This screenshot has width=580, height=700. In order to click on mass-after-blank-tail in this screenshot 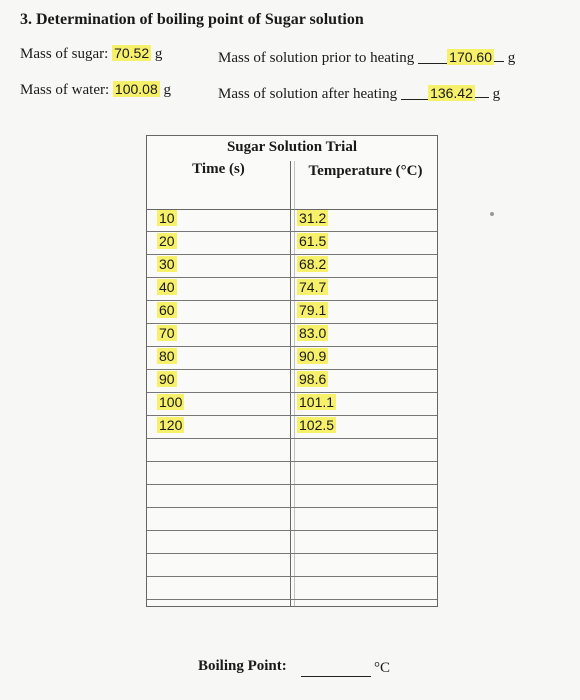, I will do `click(481, 90)`.